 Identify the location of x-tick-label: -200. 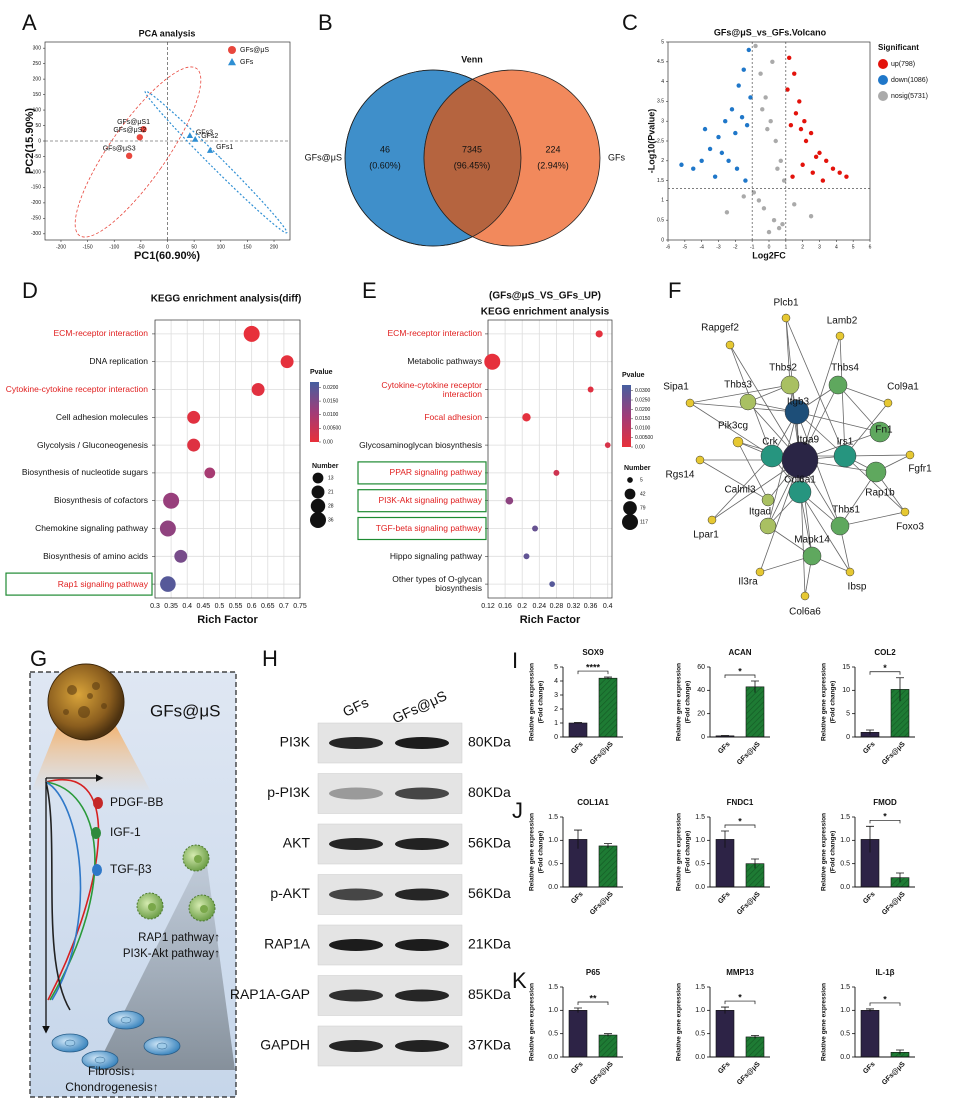
(61, 247).